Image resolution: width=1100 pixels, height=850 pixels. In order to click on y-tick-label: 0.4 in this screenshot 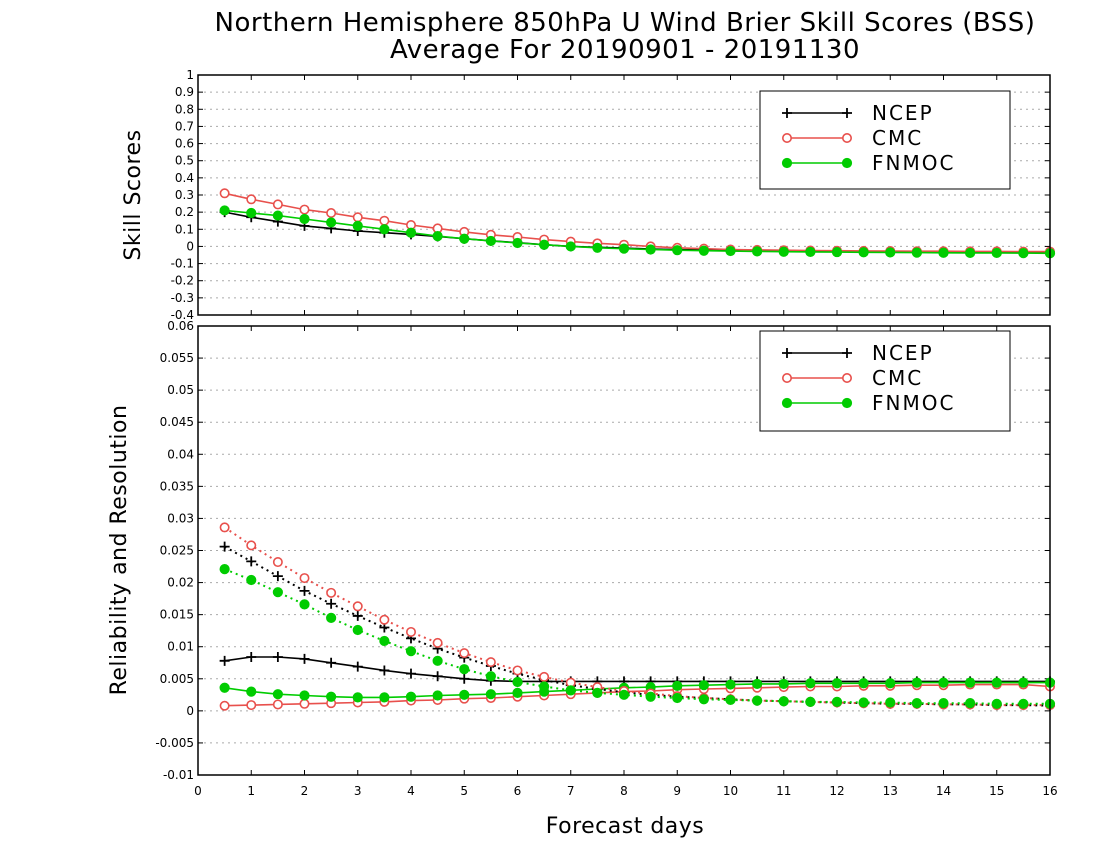, I will do `click(184, 178)`.